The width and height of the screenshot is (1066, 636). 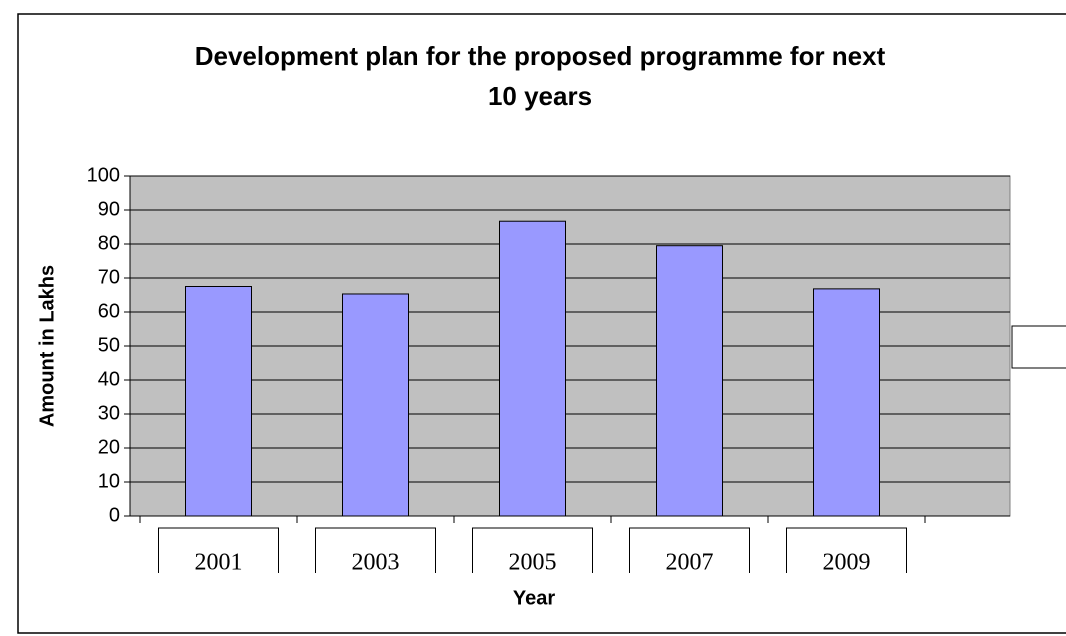 What do you see at coordinates (109, 413) in the screenshot?
I see `y-tick-label: 30` at bounding box center [109, 413].